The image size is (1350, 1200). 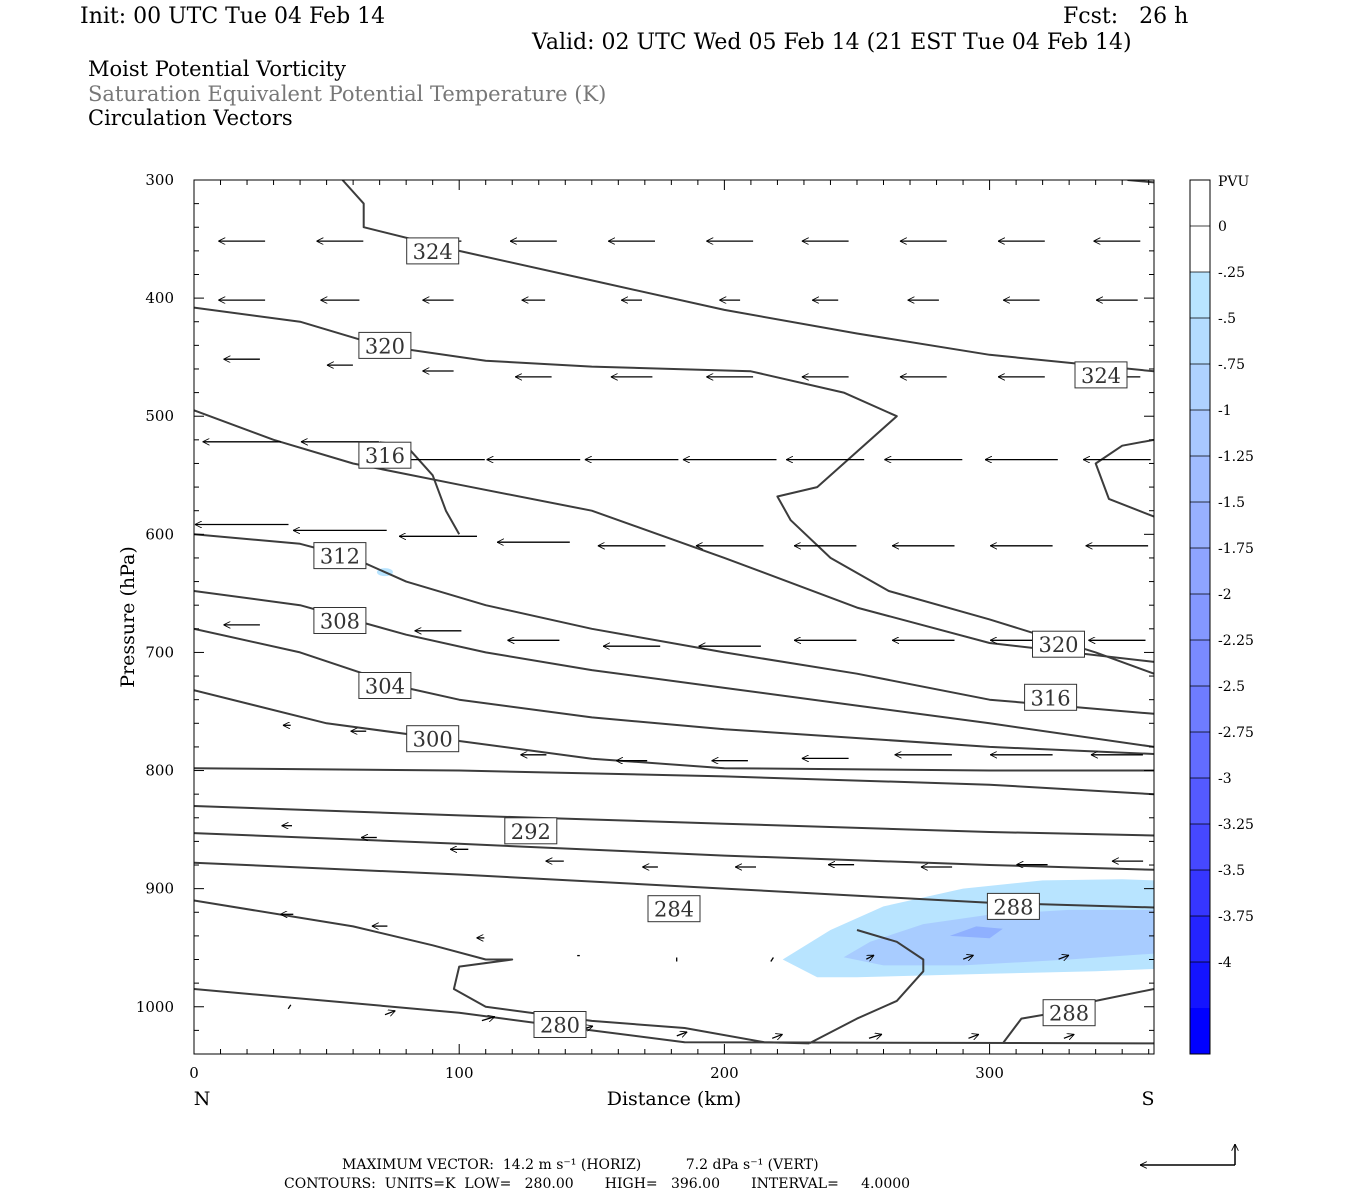 I want to click on colorbar-level-label: -.75, so click(x=1231, y=365).